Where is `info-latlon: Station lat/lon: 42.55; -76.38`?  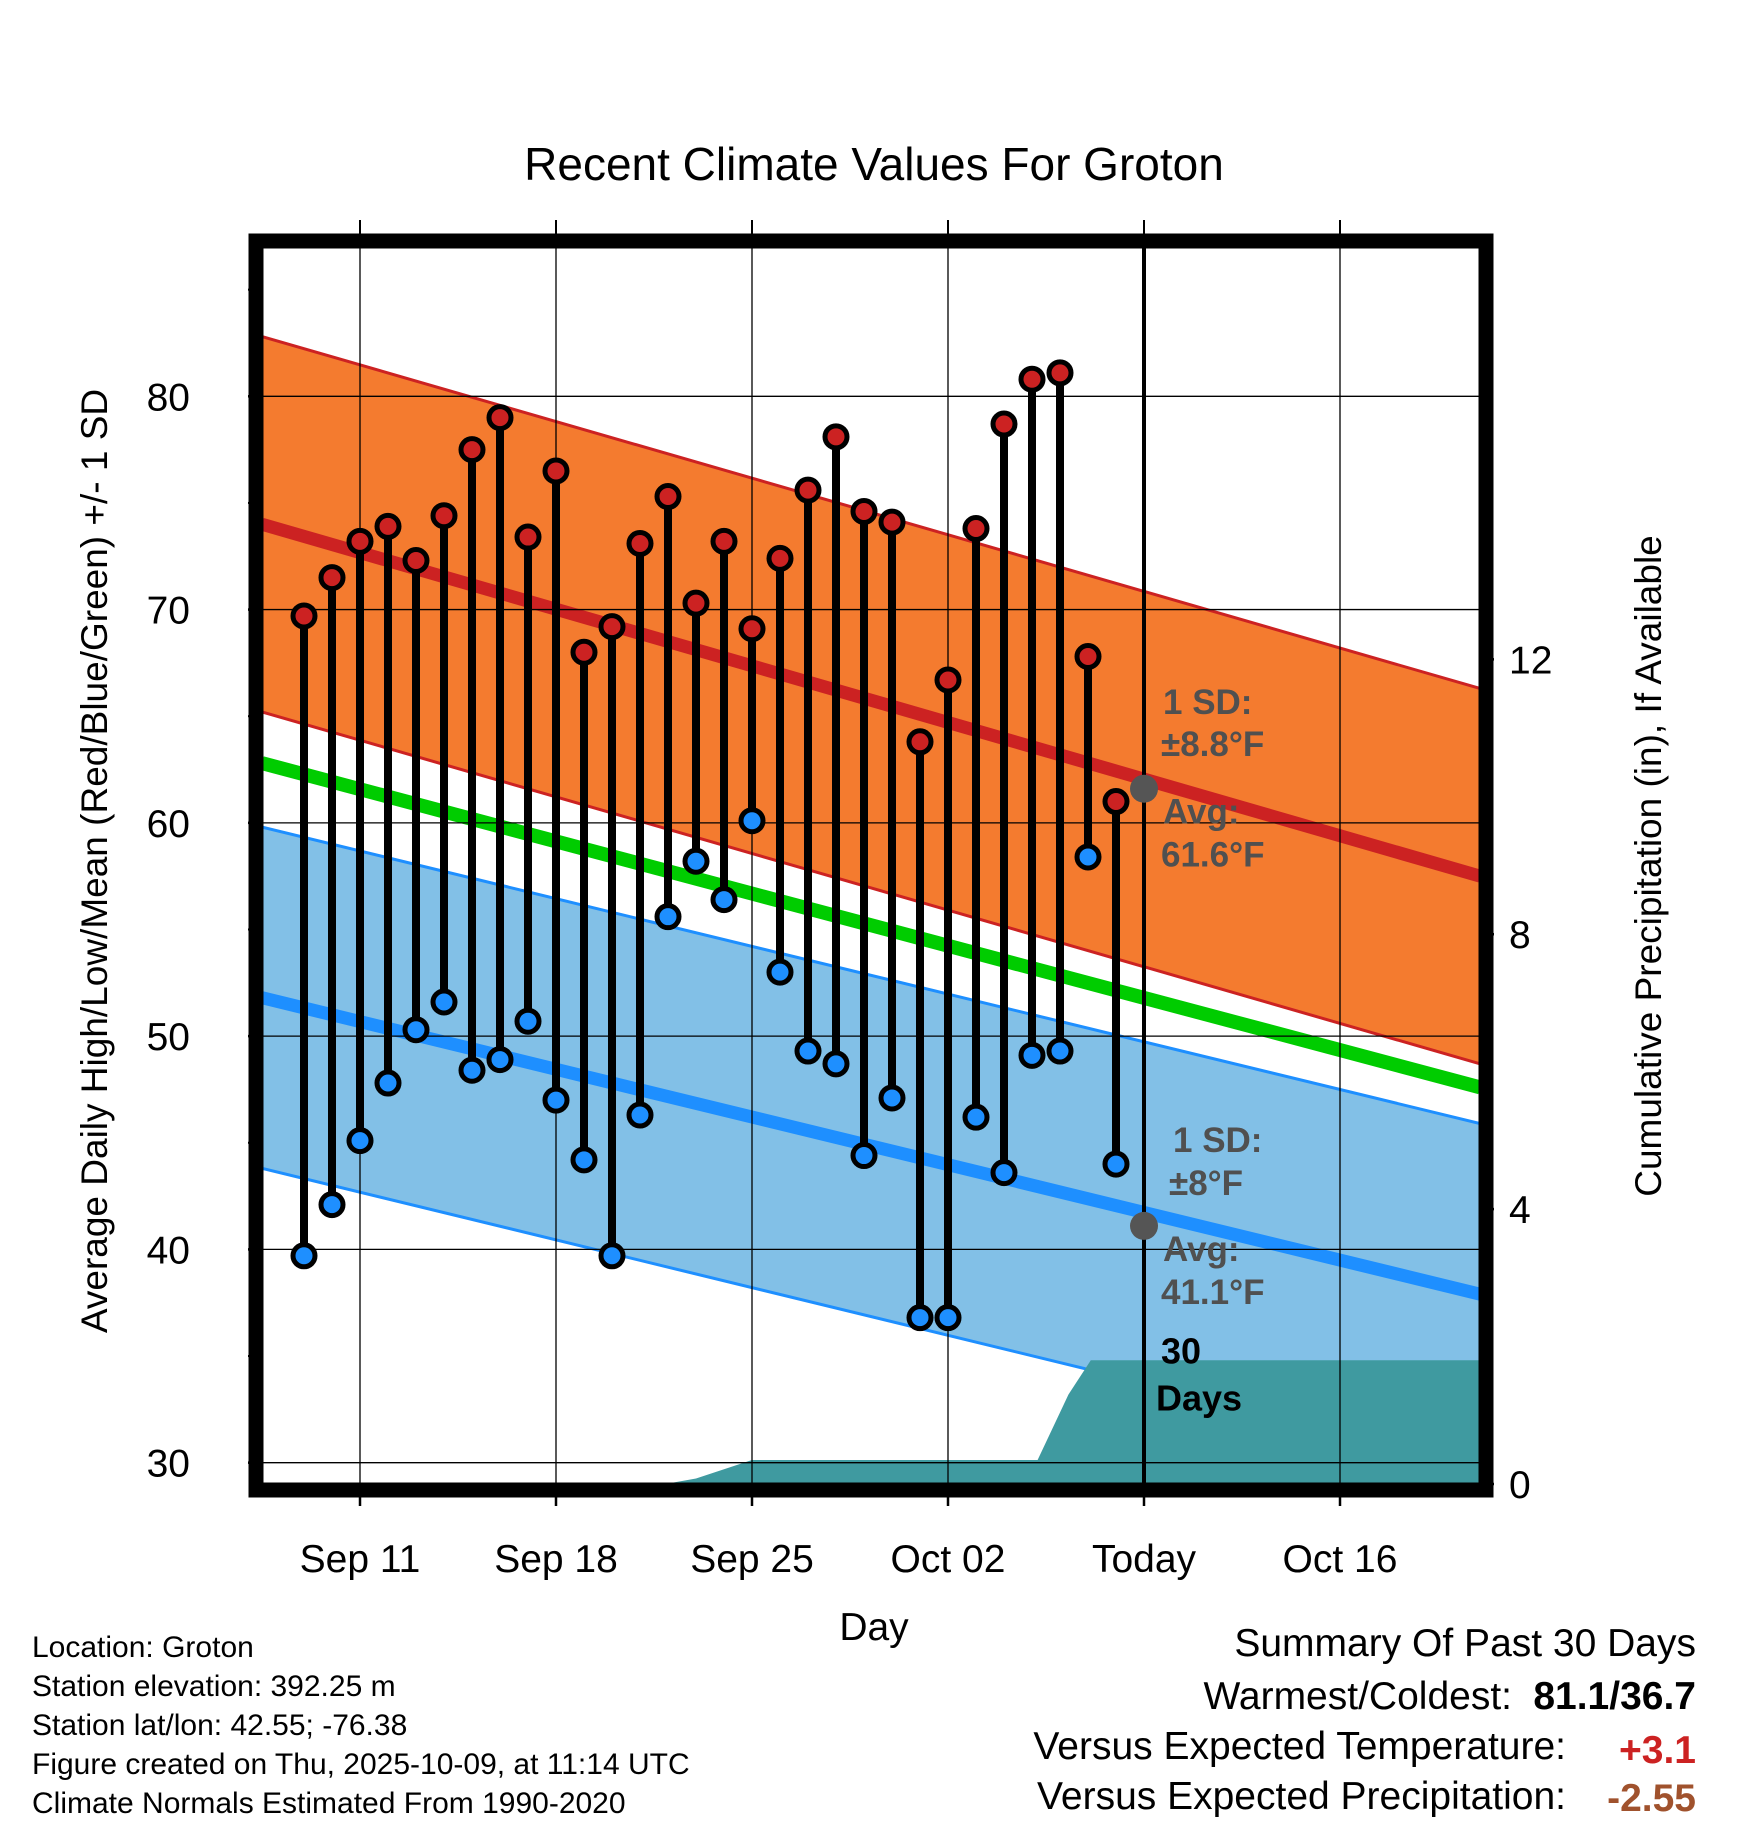 info-latlon: Station lat/lon: 42.55; -76.38 is located at coordinates (220, 1725).